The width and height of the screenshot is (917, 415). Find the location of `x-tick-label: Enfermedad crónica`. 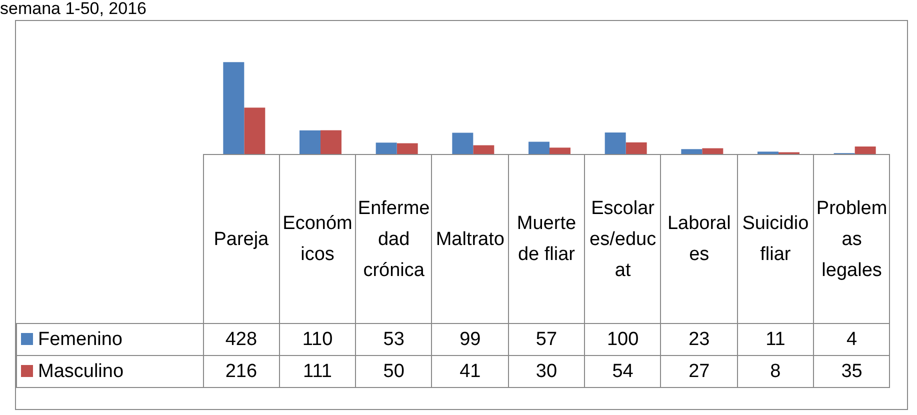

x-tick-label: Enfermedad crónica is located at coordinates (394, 239).